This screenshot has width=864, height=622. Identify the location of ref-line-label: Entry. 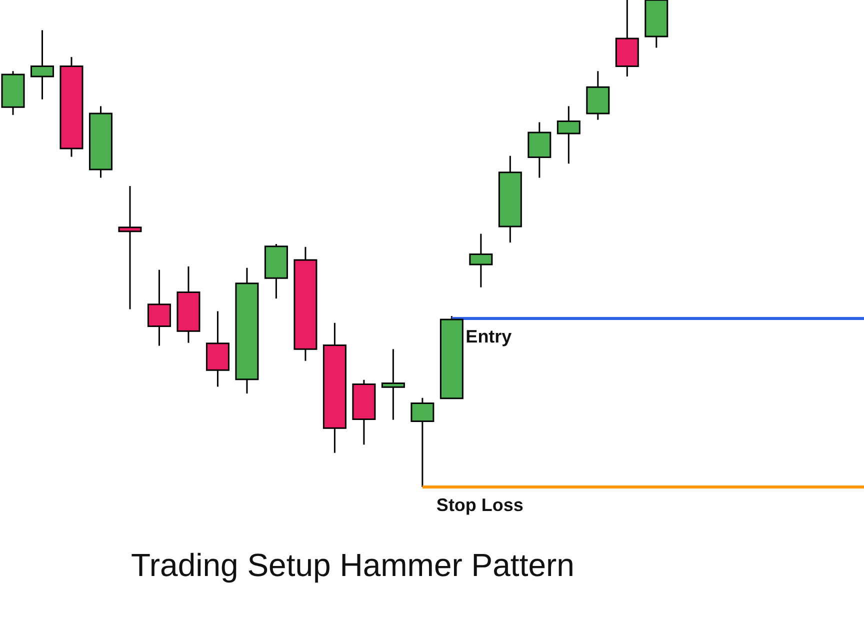
(489, 336).